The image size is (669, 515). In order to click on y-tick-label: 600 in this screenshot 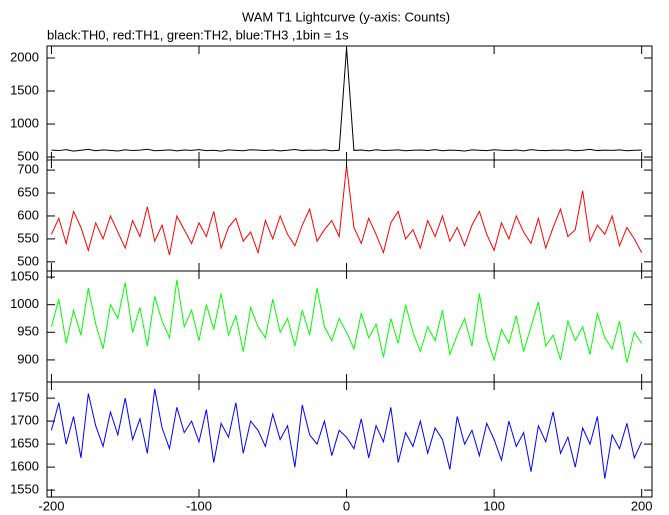, I will do `click(28, 214)`.